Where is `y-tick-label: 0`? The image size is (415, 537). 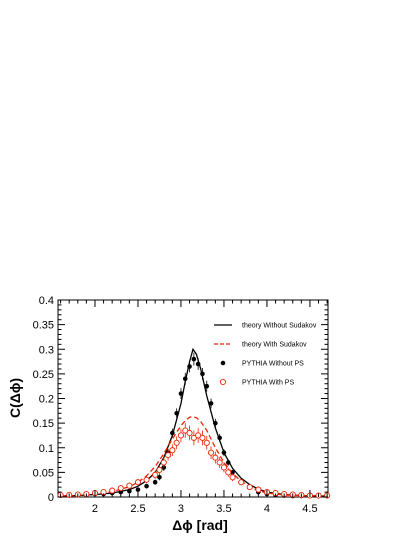
y-tick-label: 0 is located at coordinates (51, 498).